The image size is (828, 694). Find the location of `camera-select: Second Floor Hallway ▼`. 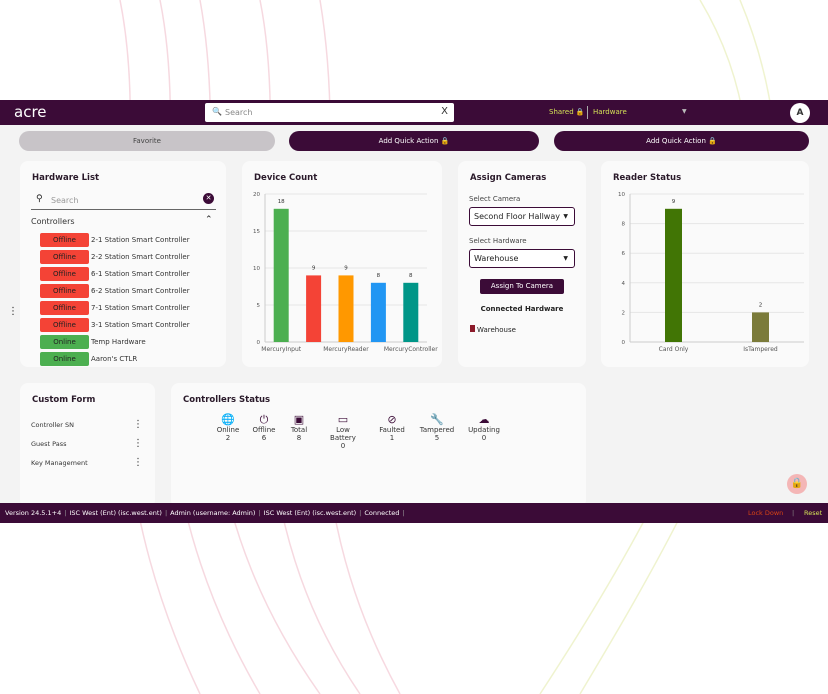

camera-select: Second Floor Hallway ▼ is located at coordinates (522, 216).